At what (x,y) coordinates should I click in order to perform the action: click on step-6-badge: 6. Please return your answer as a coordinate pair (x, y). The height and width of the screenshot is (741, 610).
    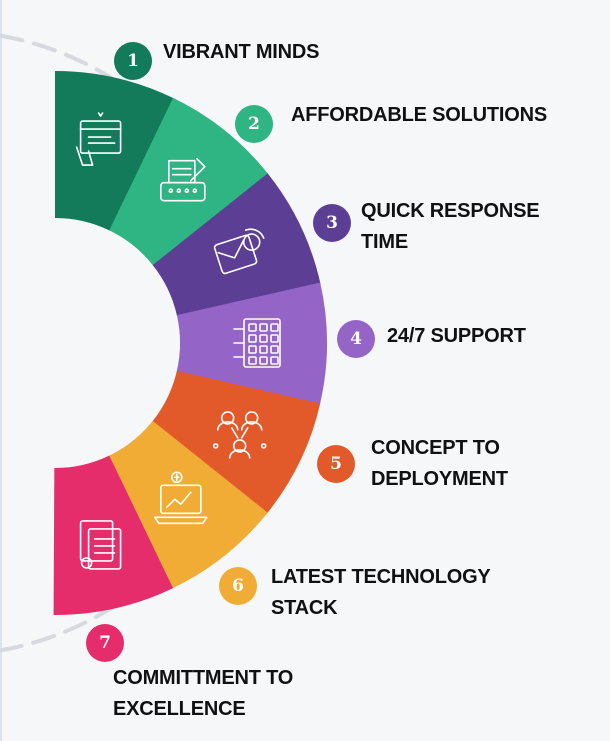
    Looking at the image, I should click on (238, 586).